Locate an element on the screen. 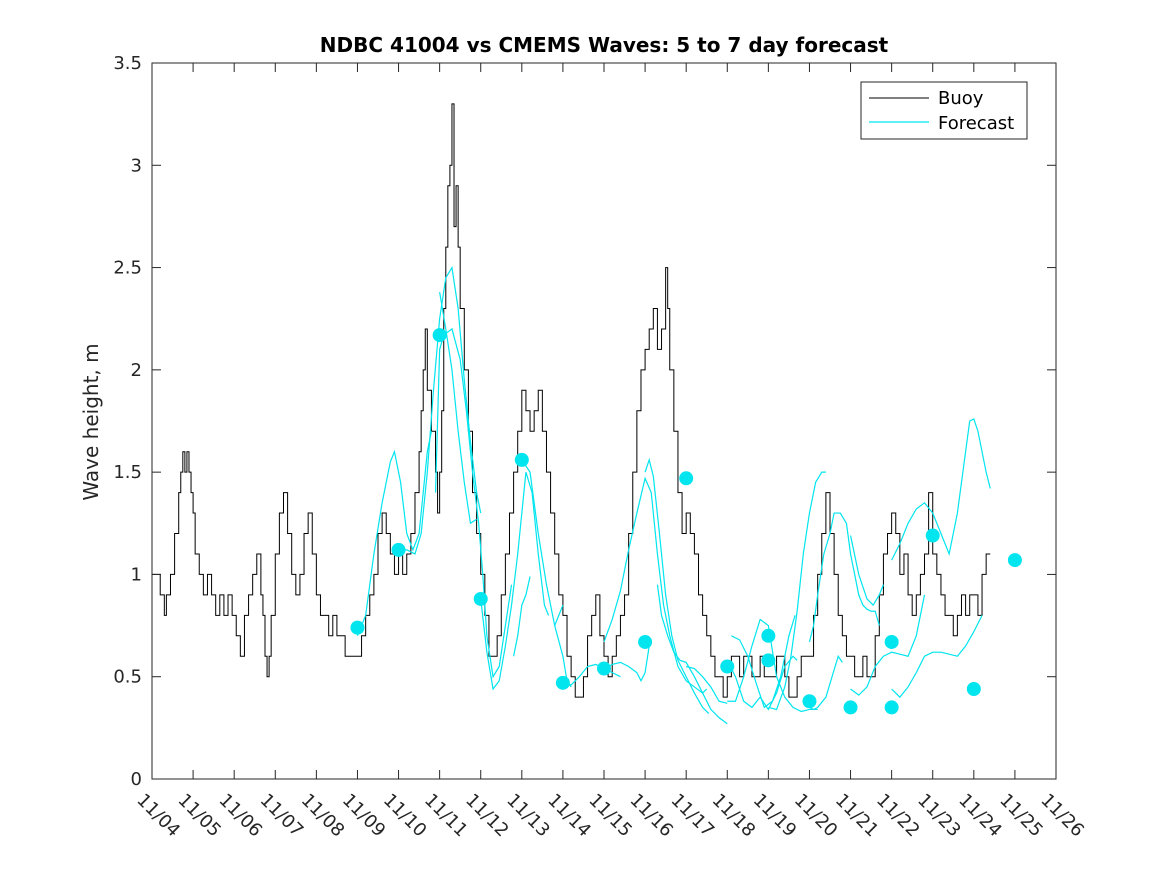  x-tick-label: 11/08 is located at coordinates (323, 816).